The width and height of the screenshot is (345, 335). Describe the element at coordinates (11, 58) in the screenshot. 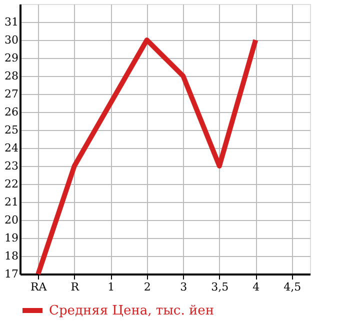

I see `y-tick-label: 29` at that location.